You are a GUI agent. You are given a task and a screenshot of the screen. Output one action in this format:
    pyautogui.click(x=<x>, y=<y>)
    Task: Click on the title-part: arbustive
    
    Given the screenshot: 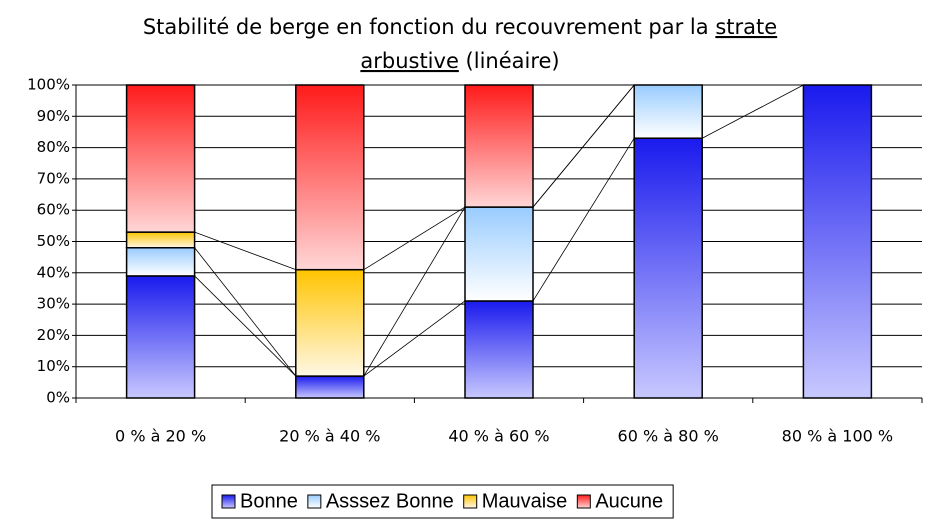 What is the action you would take?
    pyautogui.click(x=409, y=61)
    